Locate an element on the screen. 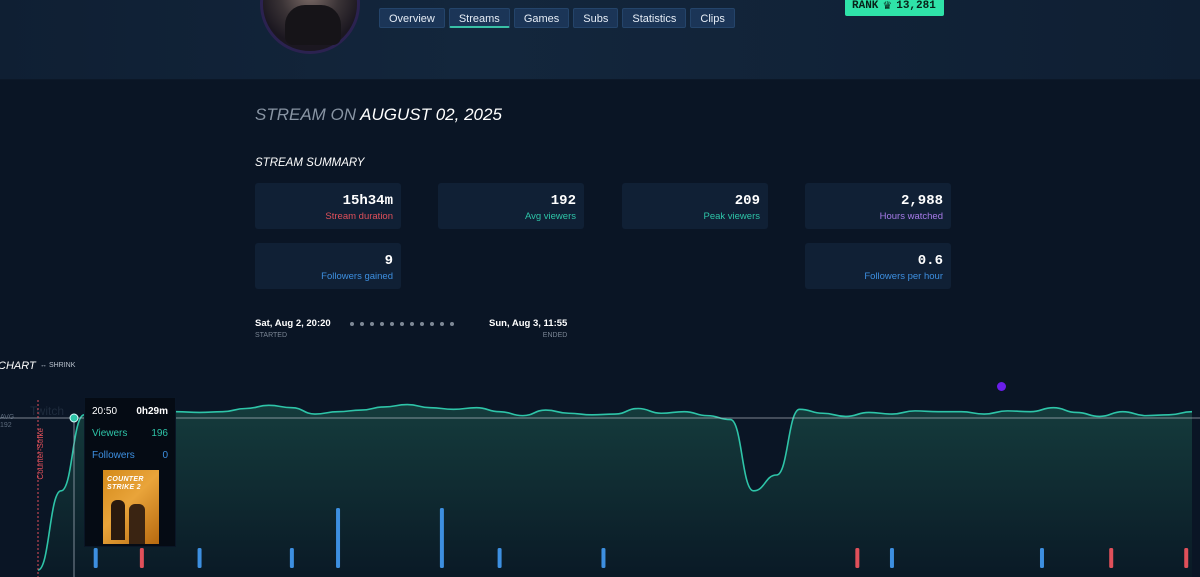  stream-start-label: STARTED is located at coordinates (271, 335).